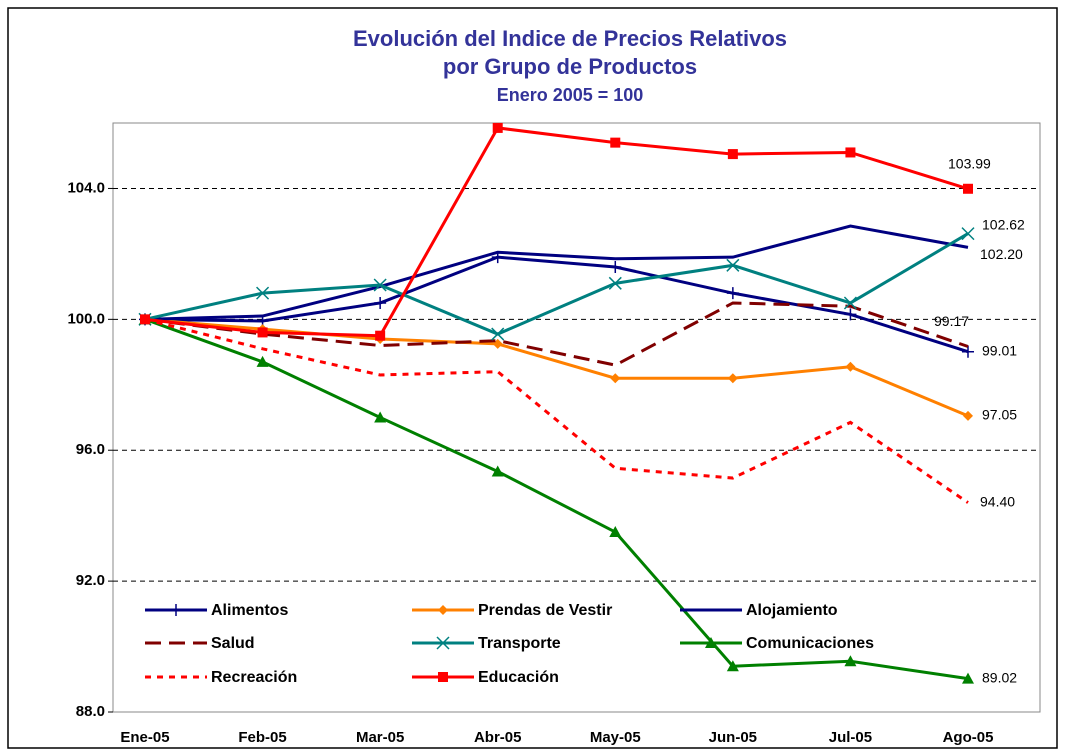  I want to click on legend-label: Alimentos, so click(249, 610).